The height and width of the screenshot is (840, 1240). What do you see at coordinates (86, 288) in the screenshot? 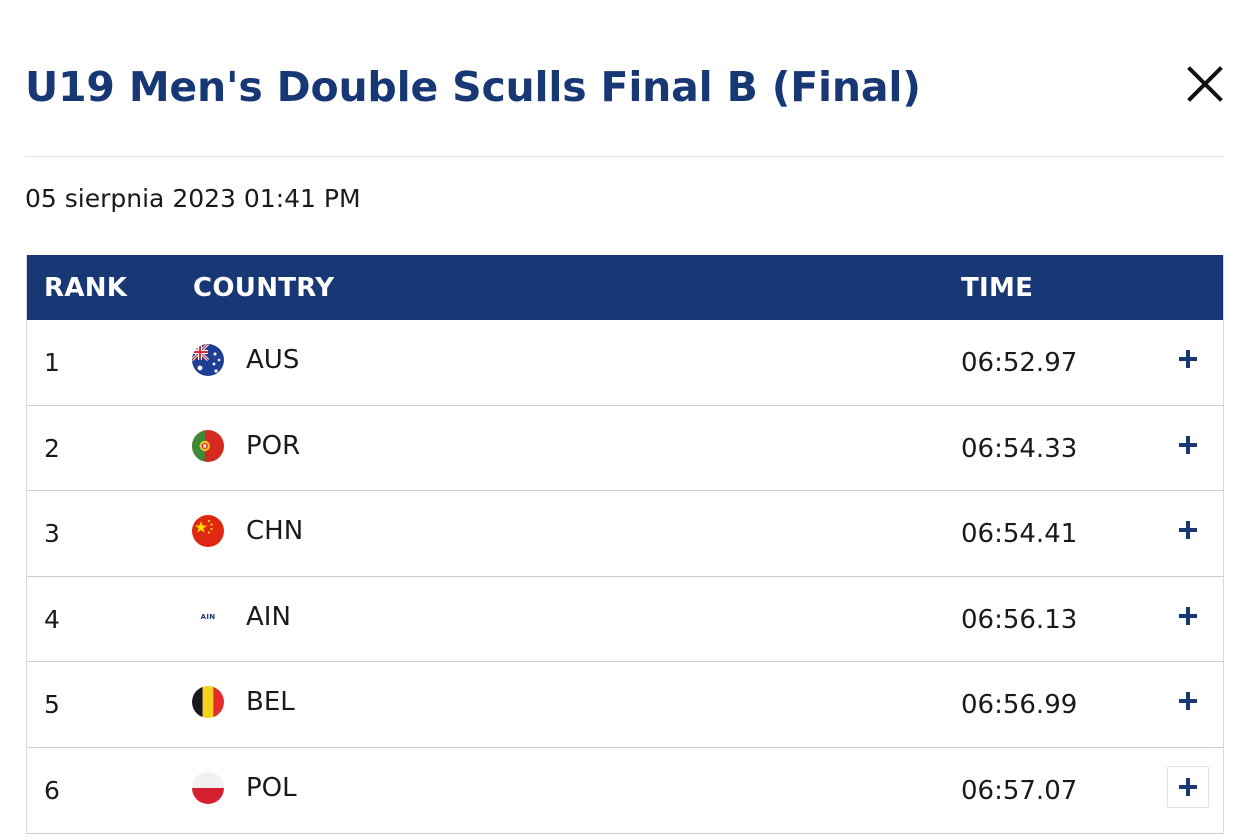
I see `column-header-rank: RANK` at bounding box center [86, 288].